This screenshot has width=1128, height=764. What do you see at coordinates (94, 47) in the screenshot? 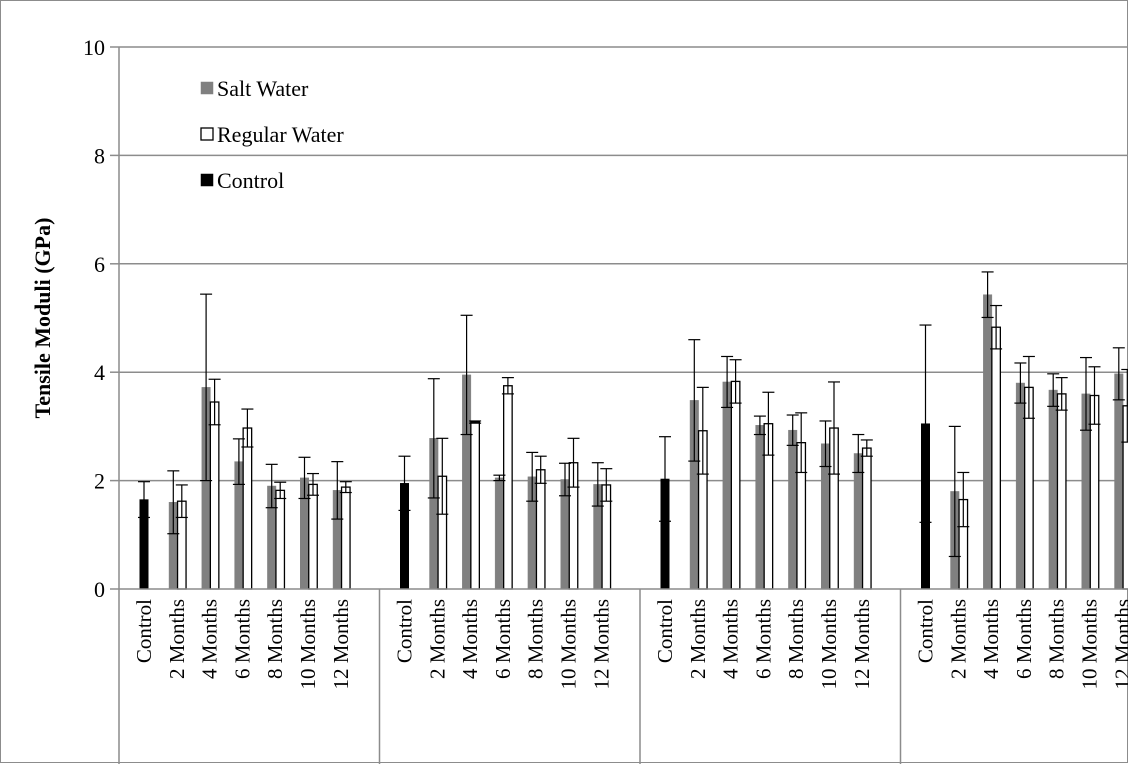
I see `y-tick-label: 10` at bounding box center [94, 47].